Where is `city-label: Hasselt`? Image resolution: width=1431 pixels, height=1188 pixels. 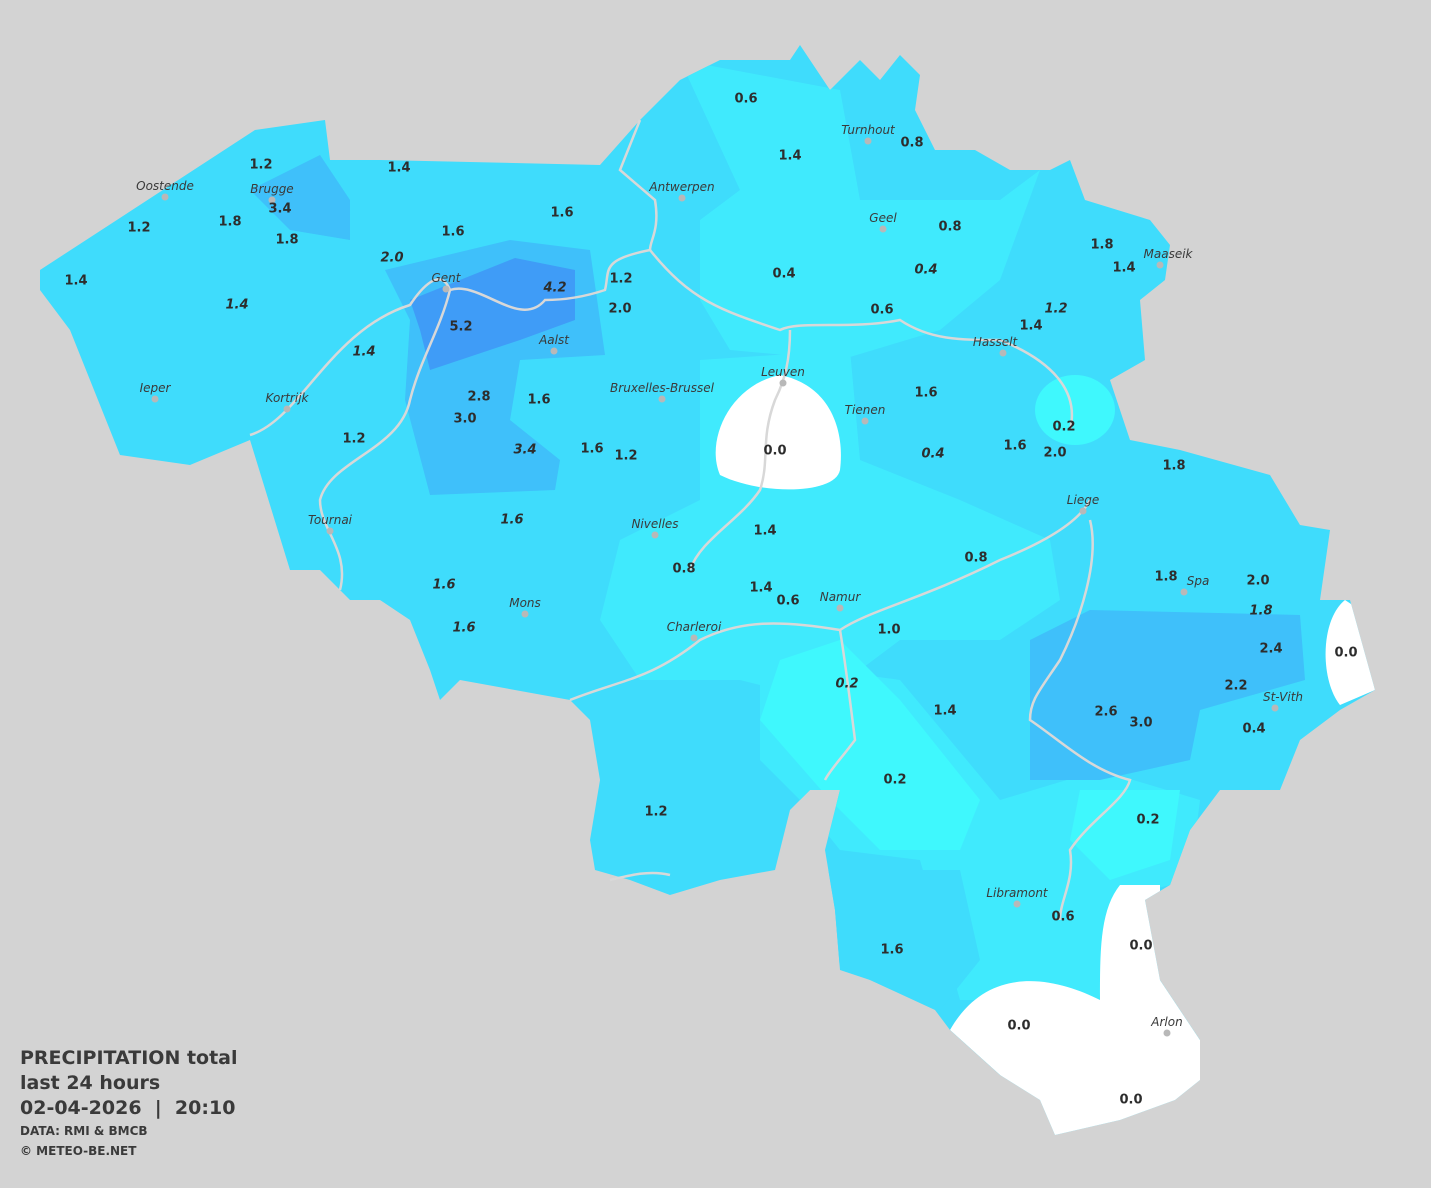
city-label: Hasselt is located at coordinates (995, 342).